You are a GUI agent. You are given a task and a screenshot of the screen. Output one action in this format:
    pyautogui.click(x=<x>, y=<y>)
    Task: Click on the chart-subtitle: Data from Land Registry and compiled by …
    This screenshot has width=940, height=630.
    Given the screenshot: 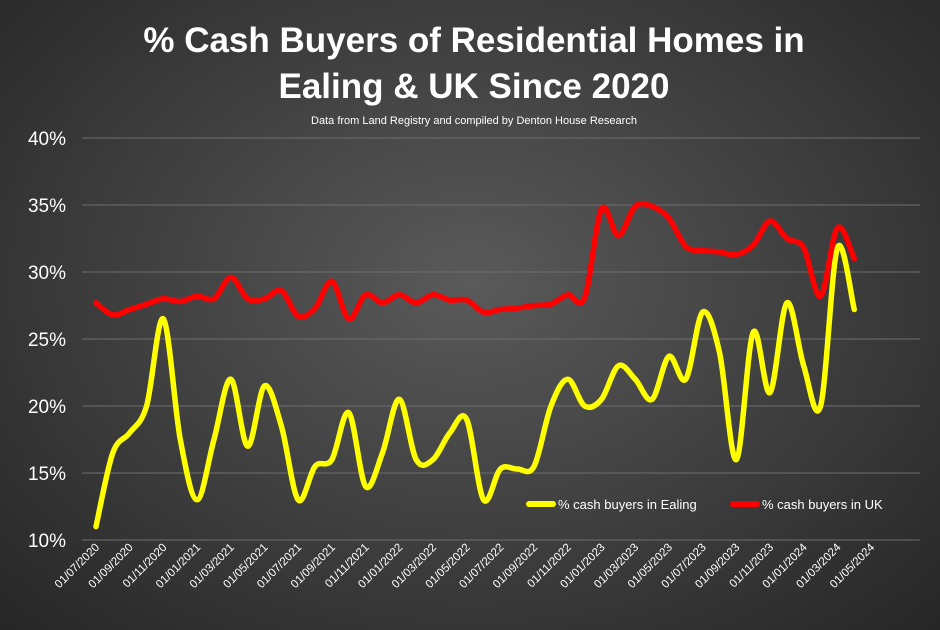 What is the action you would take?
    pyautogui.click(x=474, y=121)
    